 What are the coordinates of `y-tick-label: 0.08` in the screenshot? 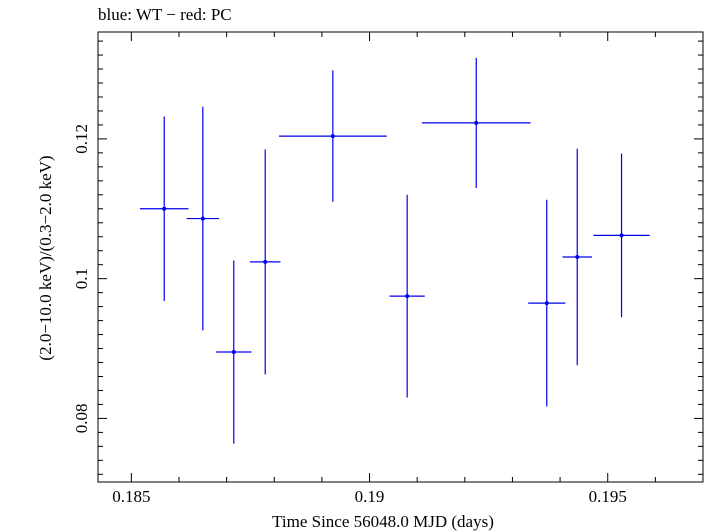 It's located at (81, 419).